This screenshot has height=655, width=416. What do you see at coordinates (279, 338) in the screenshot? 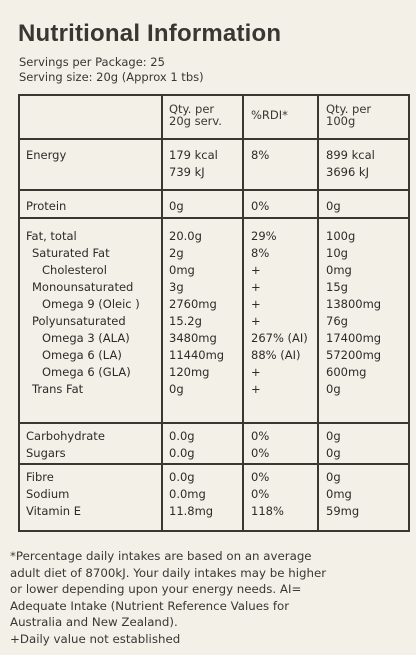
I see `rdi-percent: 267% (AI)` at bounding box center [279, 338].